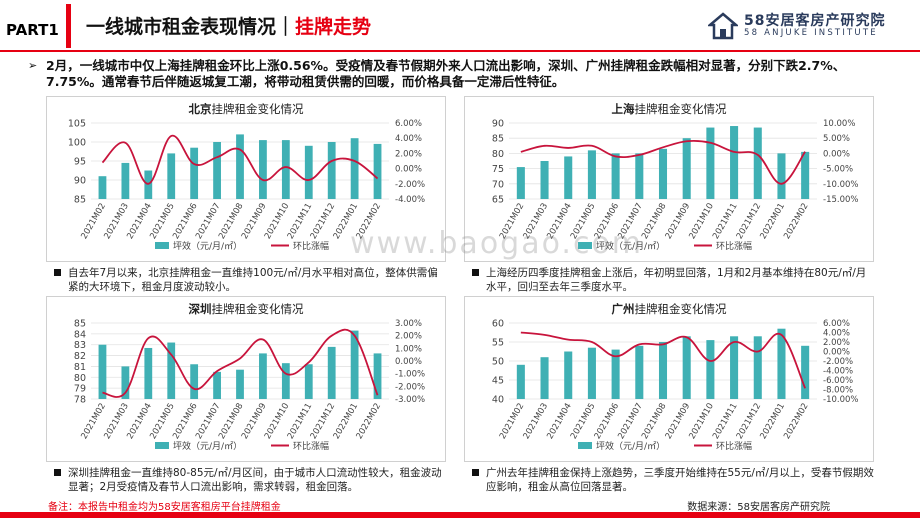 The image size is (920, 518). What do you see at coordinates (164, 507) in the screenshot?
I see `footer-note: 备注：本报告中租金均为58安居客租房平台挂牌租金` at bounding box center [164, 507].